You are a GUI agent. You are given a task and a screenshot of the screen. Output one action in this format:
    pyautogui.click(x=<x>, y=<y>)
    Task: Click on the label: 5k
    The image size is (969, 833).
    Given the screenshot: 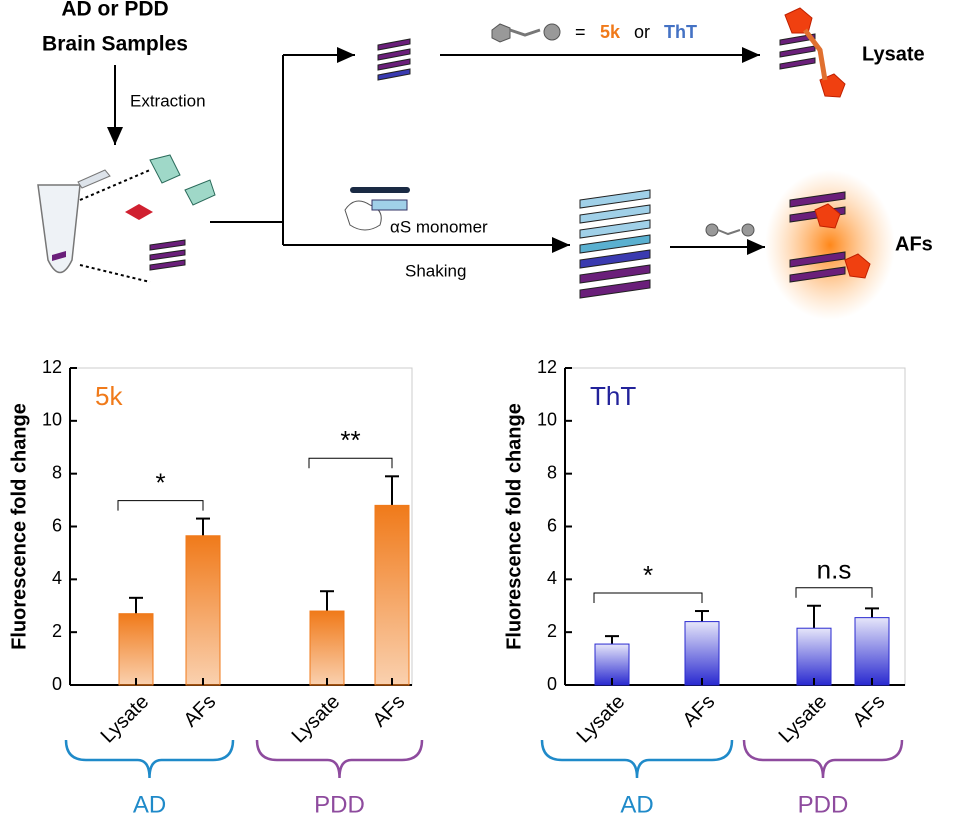 What is the action you would take?
    pyautogui.click(x=610, y=32)
    